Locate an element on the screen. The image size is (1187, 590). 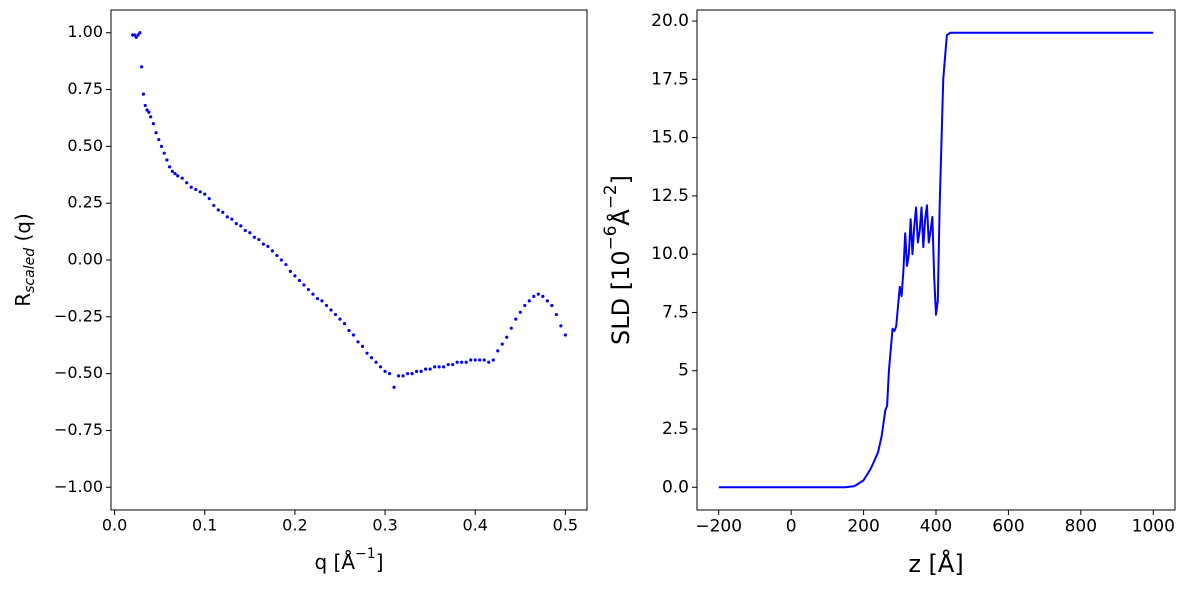
label-part: z [Å] is located at coordinates (935, 563).